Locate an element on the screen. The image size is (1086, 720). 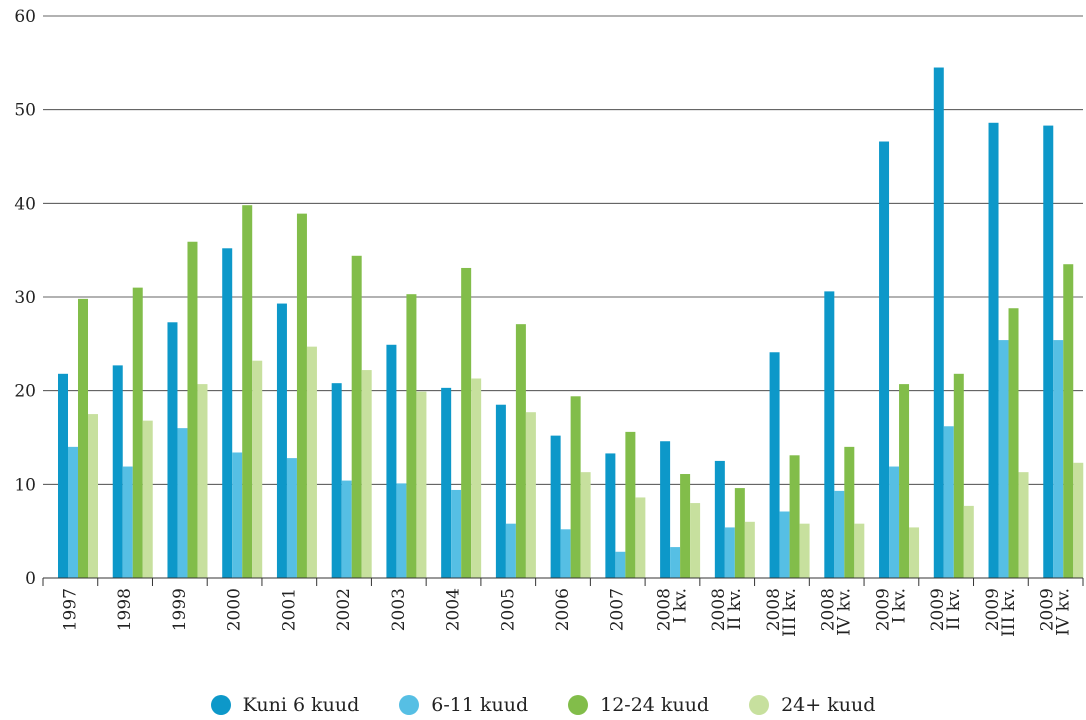
y-tick-label: 50 is located at coordinates (25, 111).